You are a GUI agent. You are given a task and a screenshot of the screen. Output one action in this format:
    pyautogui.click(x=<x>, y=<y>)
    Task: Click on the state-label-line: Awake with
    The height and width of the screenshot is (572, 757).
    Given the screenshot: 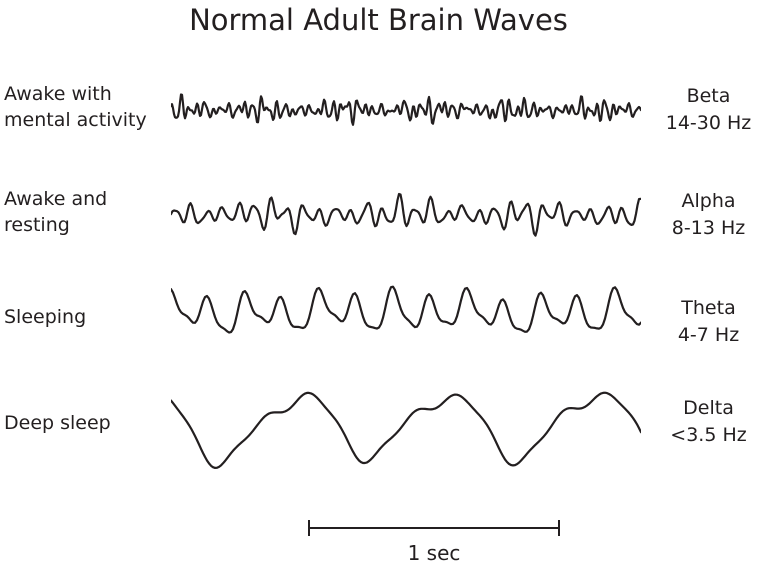 What is the action you would take?
    pyautogui.click(x=58, y=94)
    